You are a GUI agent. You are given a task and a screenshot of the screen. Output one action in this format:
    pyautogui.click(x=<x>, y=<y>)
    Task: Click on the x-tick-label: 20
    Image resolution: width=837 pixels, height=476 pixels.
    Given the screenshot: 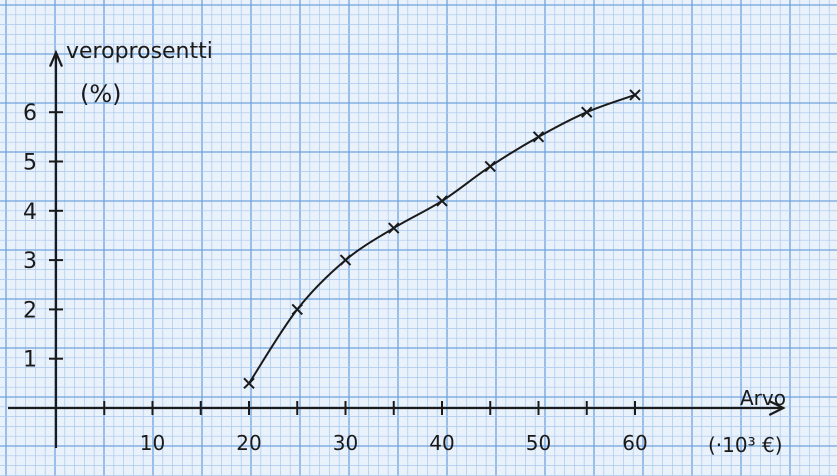 What is the action you would take?
    pyautogui.click(x=248, y=443)
    